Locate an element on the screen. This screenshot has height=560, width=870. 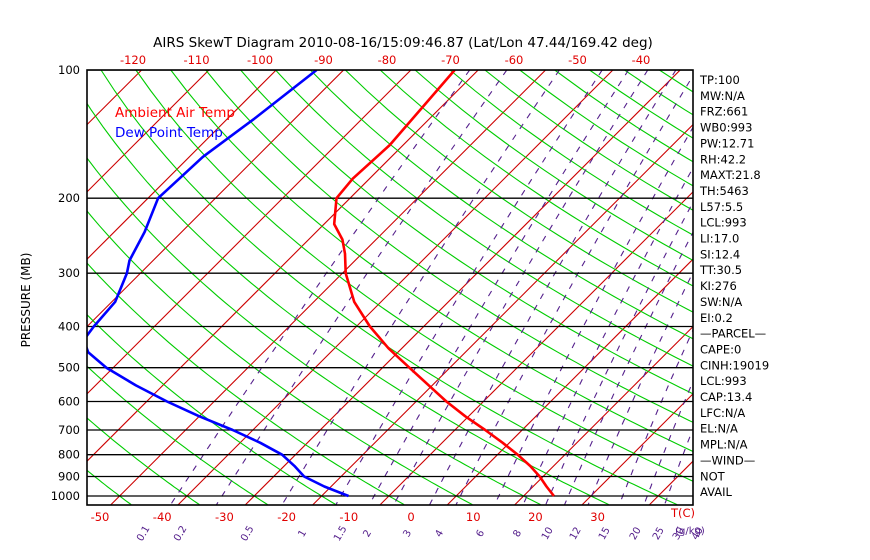
parameter-item: AVAIL is located at coordinates (716, 492).